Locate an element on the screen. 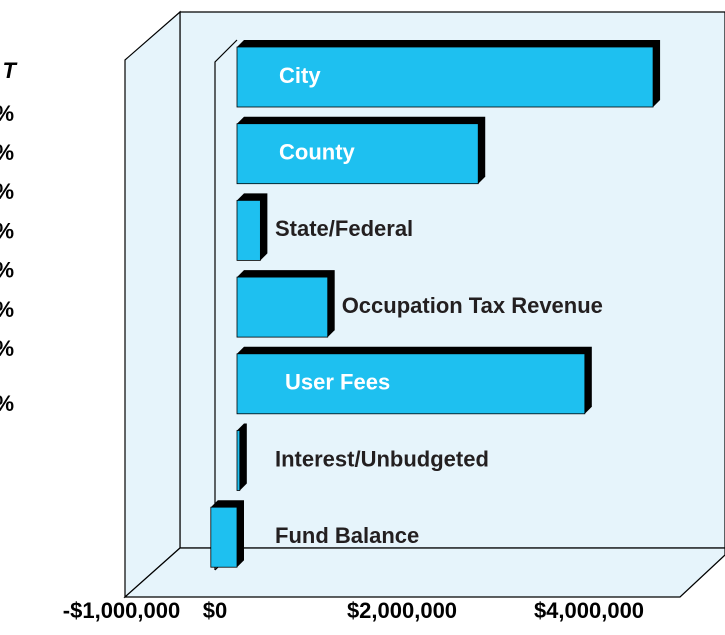 The image size is (725, 635). left-wall is located at coordinates (152, 304).